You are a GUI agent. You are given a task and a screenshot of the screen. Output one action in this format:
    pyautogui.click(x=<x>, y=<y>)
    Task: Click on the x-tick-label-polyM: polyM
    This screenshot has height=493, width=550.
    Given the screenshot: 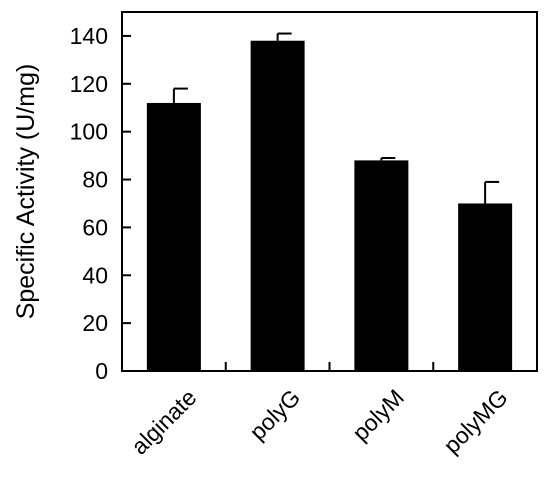 What is the action you would take?
    pyautogui.click(x=378, y=415)
    